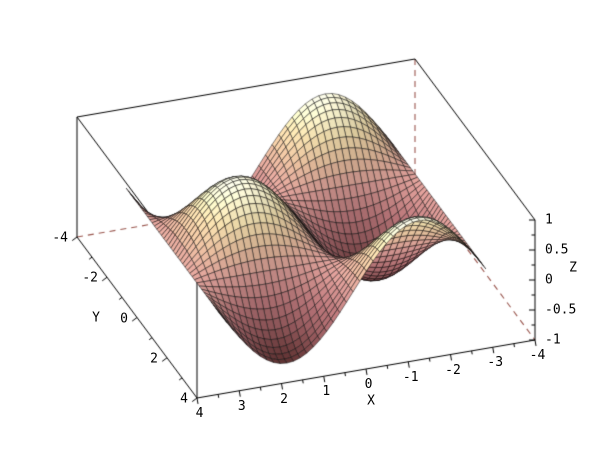  I want to click on z-axis-label: Z, so click(573, 268).